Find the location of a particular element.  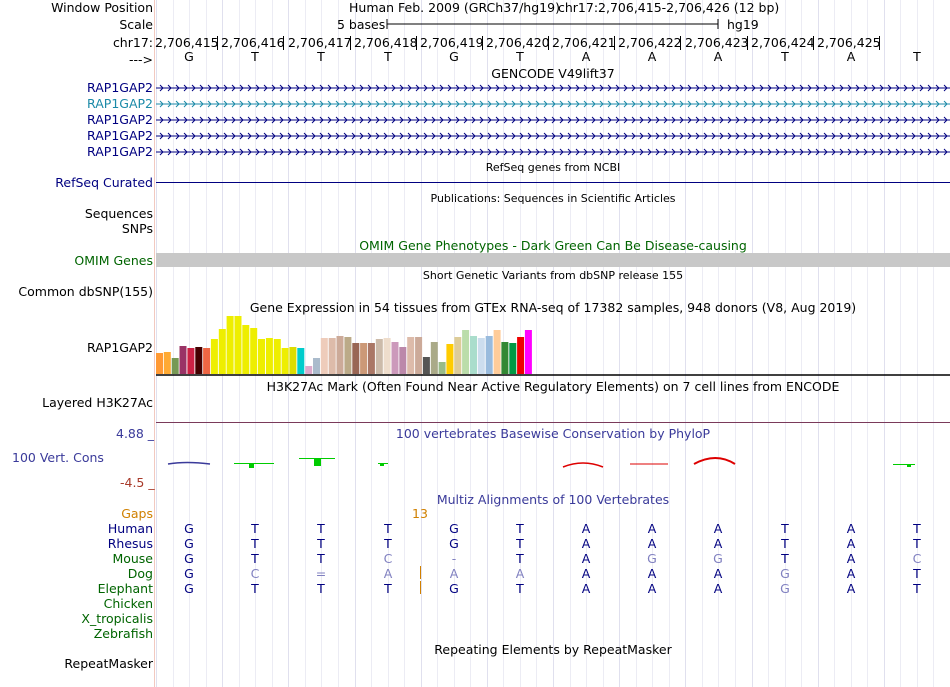

snps-label: SNPs is located at coordinates (137, 228).